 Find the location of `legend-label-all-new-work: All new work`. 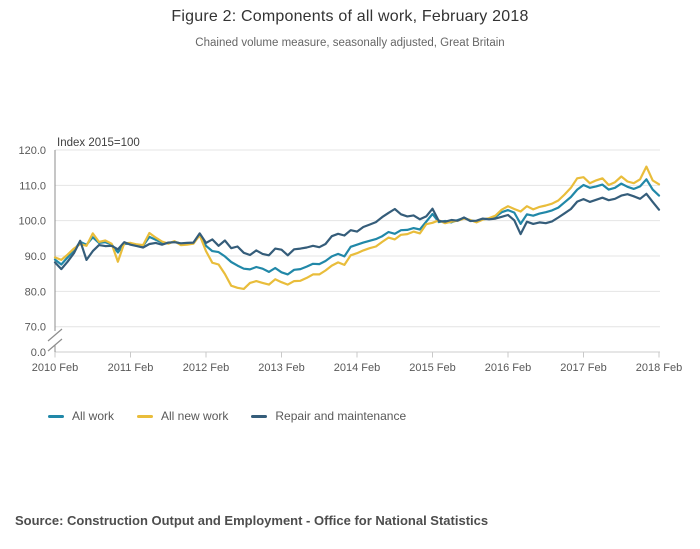

legend-label-all-new-work: All new work is located at coordinates (195, 416).